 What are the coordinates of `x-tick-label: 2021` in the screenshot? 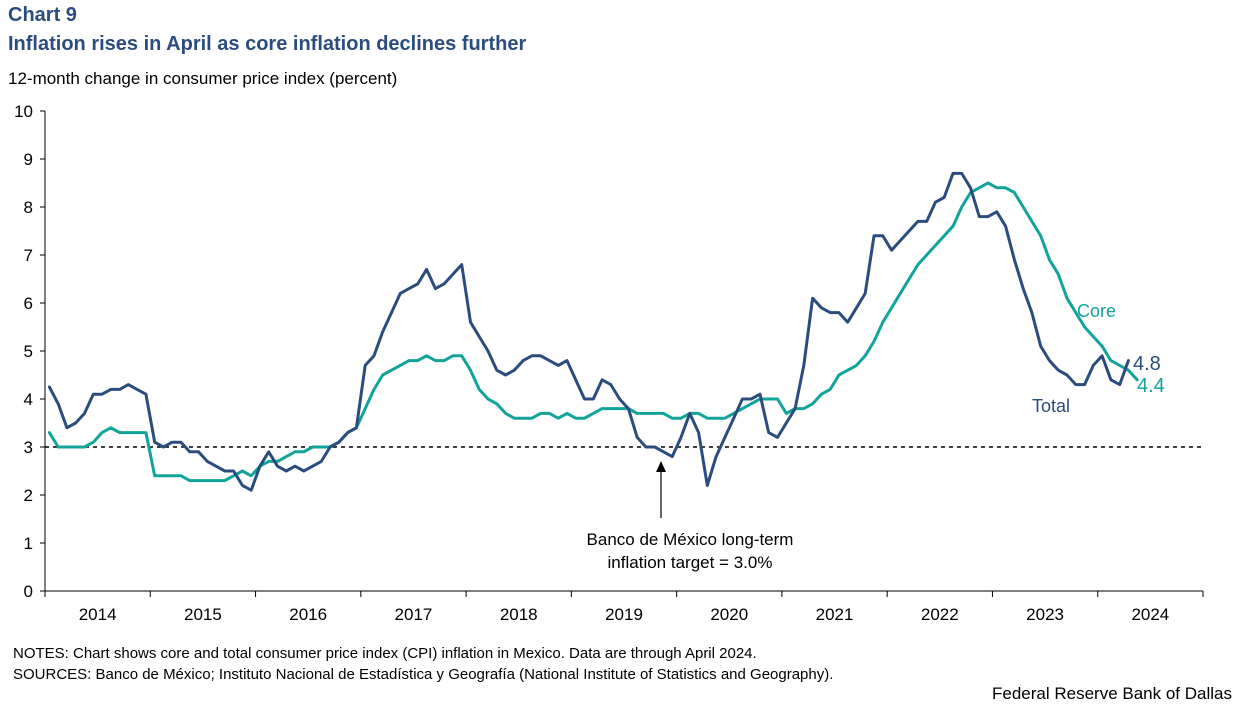 It's located at (835, 614).